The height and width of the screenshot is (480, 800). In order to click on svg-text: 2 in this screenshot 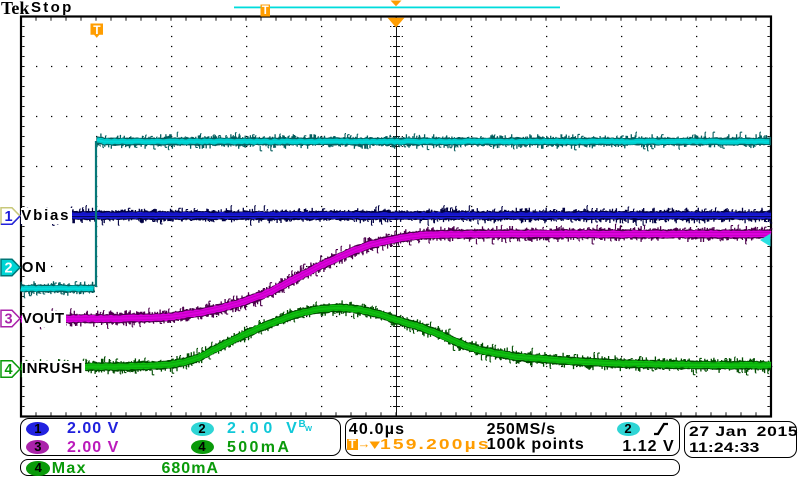, I will do `click(8, 269)`.